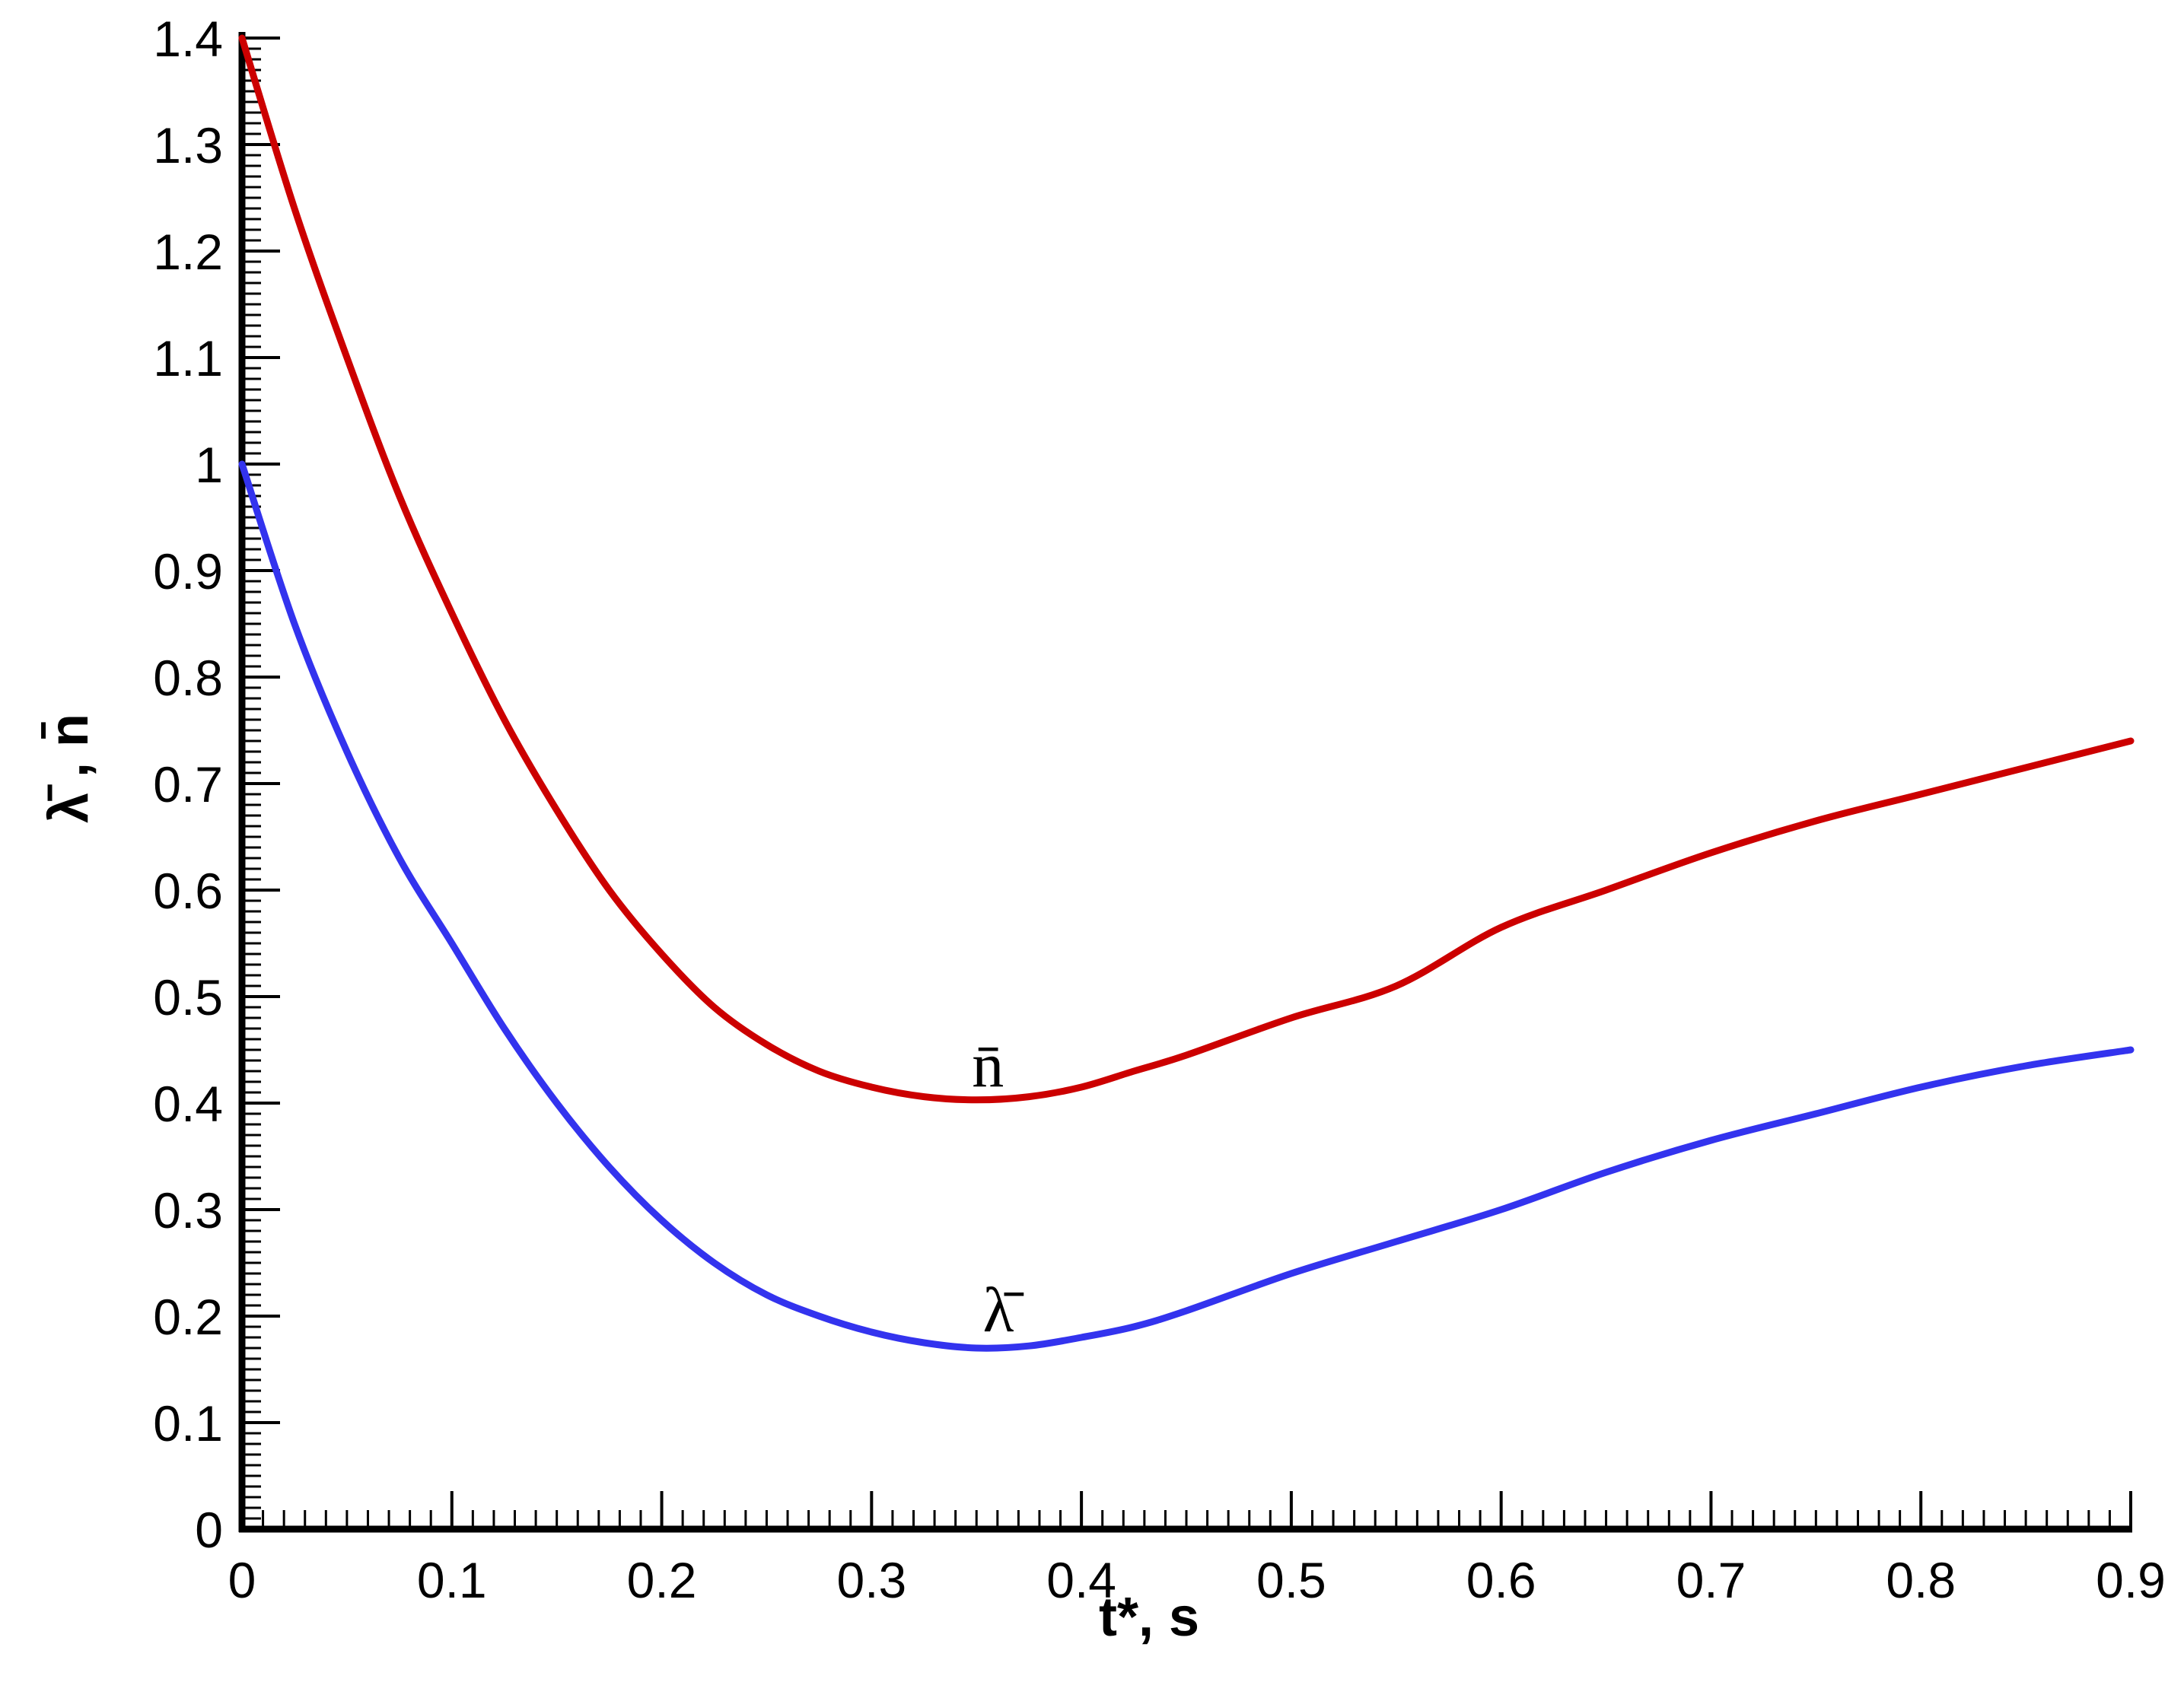 The image size is (2184, 1698). I want to click on y-tick-label: 0.5, so click(188, 997).